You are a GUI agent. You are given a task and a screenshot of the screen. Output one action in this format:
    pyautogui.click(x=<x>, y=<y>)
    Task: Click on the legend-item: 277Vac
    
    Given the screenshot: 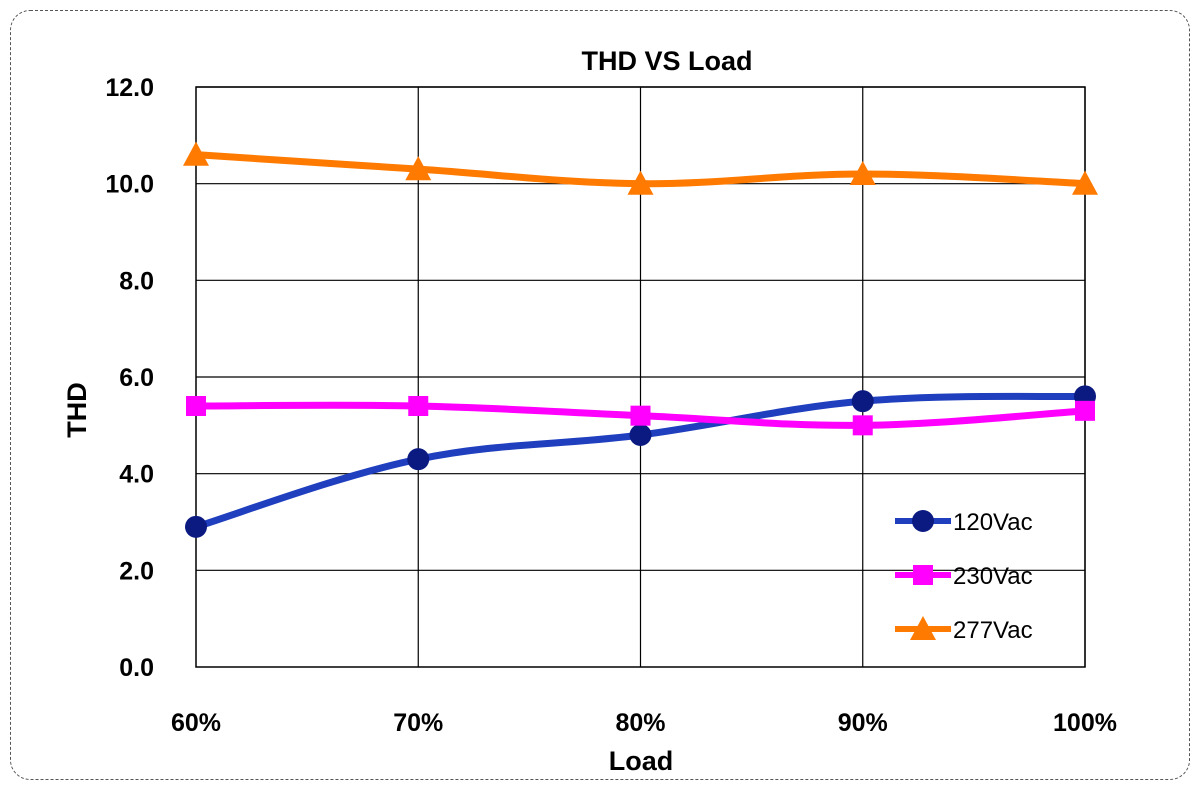 What is the action you would take?
    pyautogui.click(x=964, y=630)
    